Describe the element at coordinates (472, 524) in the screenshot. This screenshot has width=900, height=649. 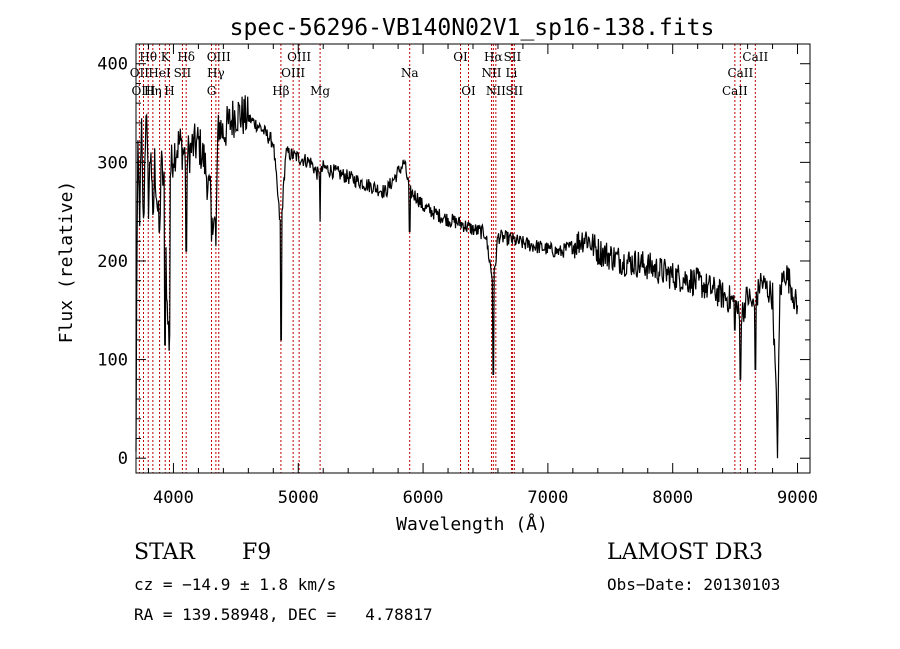
I see `x-axis-label: Wavelength (Å)` at that location.